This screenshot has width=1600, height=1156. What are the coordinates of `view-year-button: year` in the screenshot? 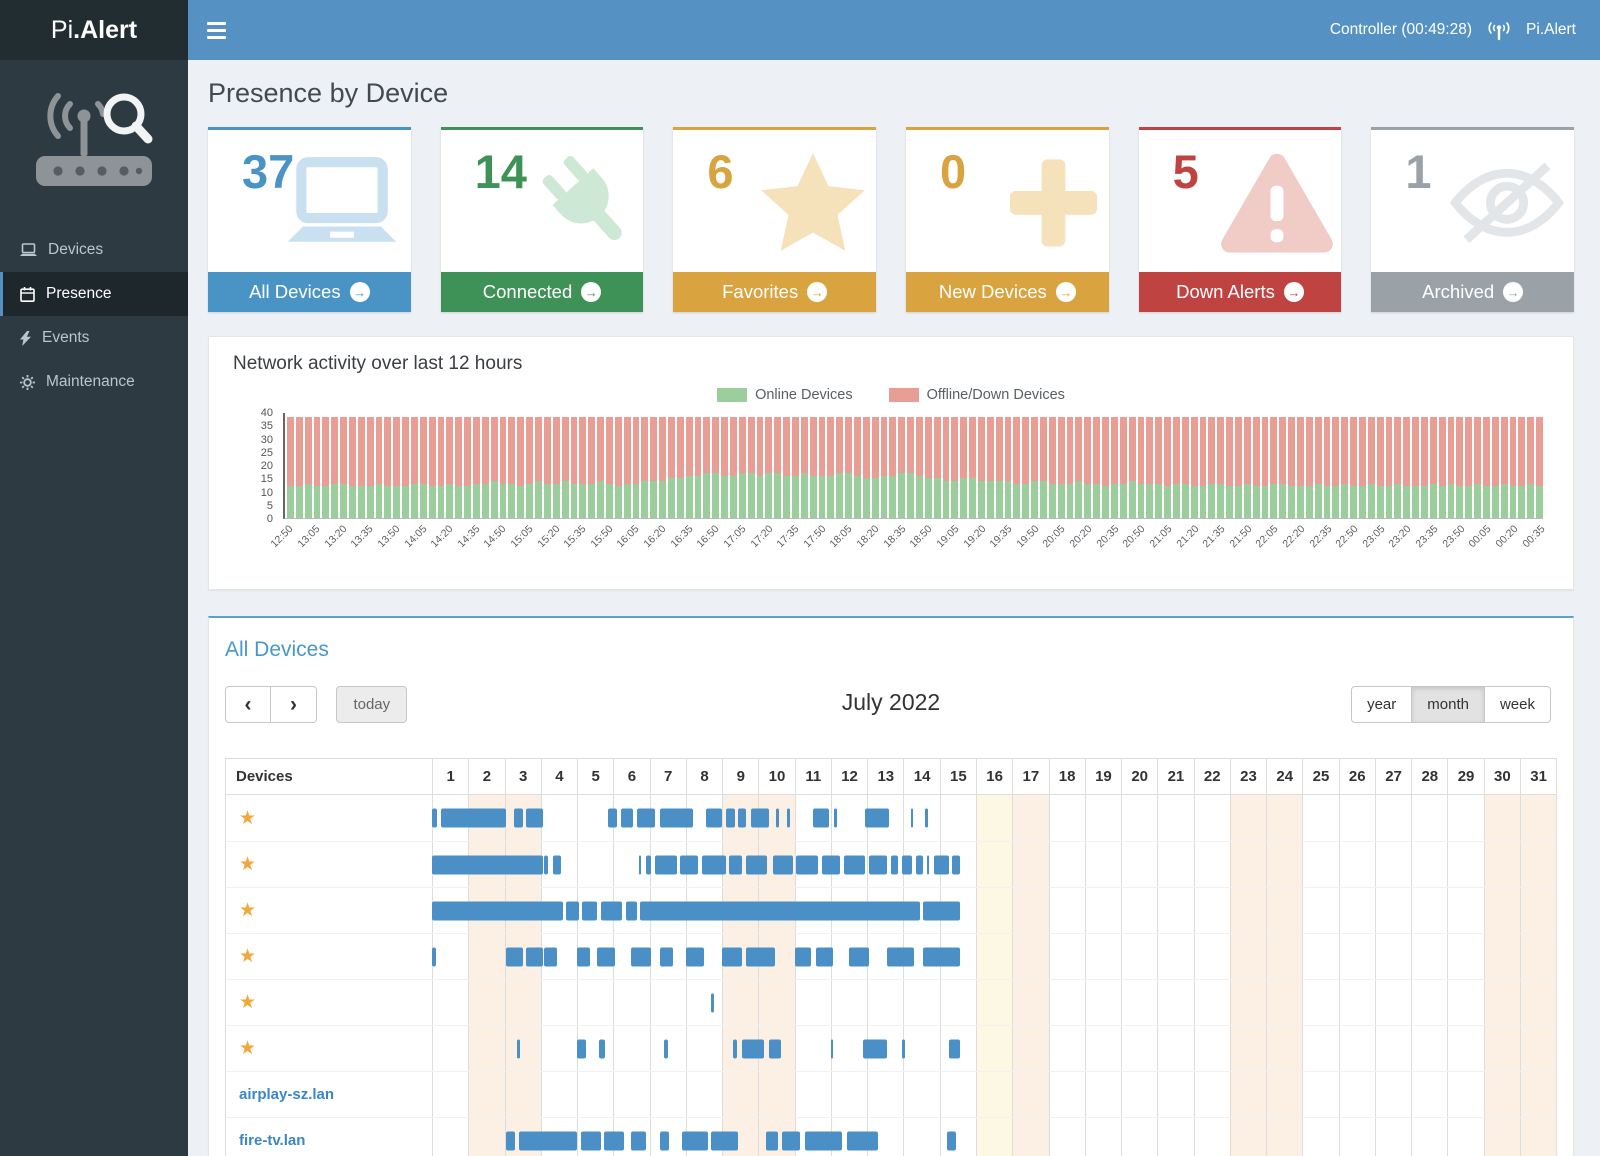 It's located at (1382, 704).